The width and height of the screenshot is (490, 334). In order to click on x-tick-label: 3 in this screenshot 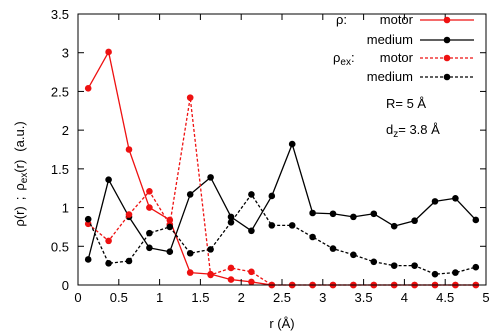, I will do `click(322, 297)`.